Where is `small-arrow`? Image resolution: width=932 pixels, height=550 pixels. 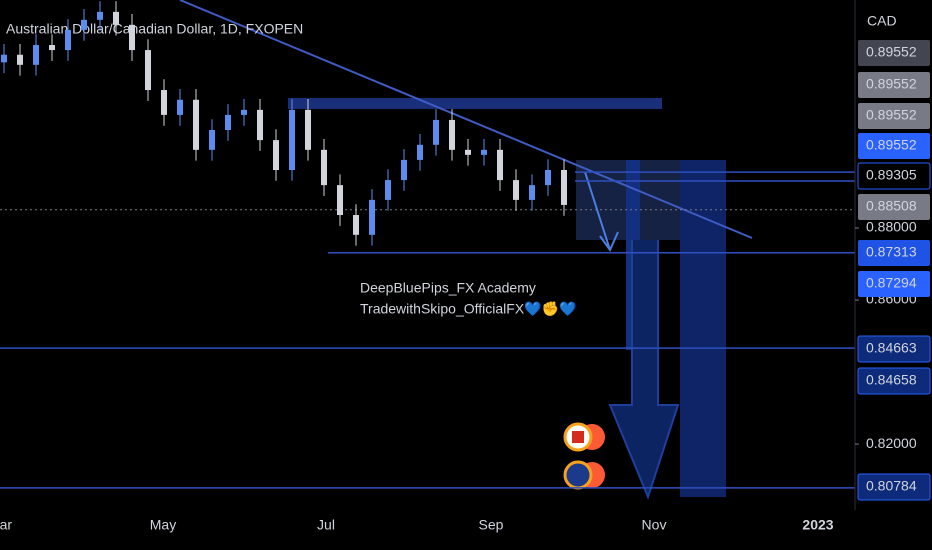
small-arrow is located at coordinates (601, 212).